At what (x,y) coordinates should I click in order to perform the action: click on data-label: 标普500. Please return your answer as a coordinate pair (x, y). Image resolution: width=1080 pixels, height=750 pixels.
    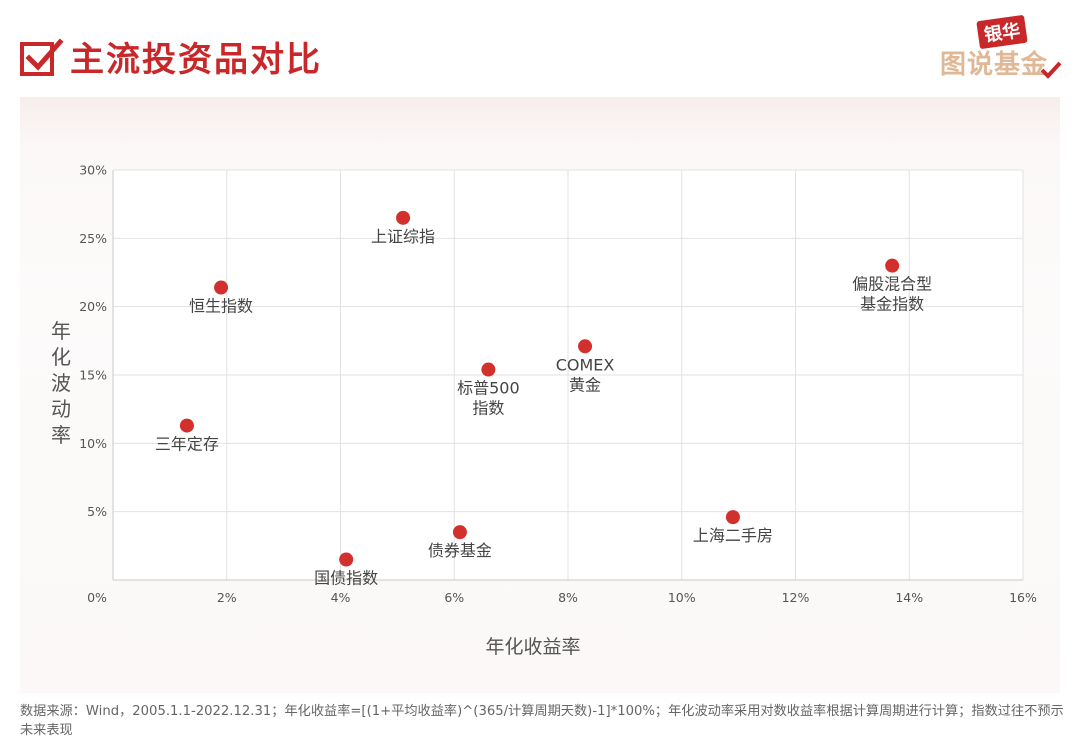
    Looking at the image, I should click on (488, 388).